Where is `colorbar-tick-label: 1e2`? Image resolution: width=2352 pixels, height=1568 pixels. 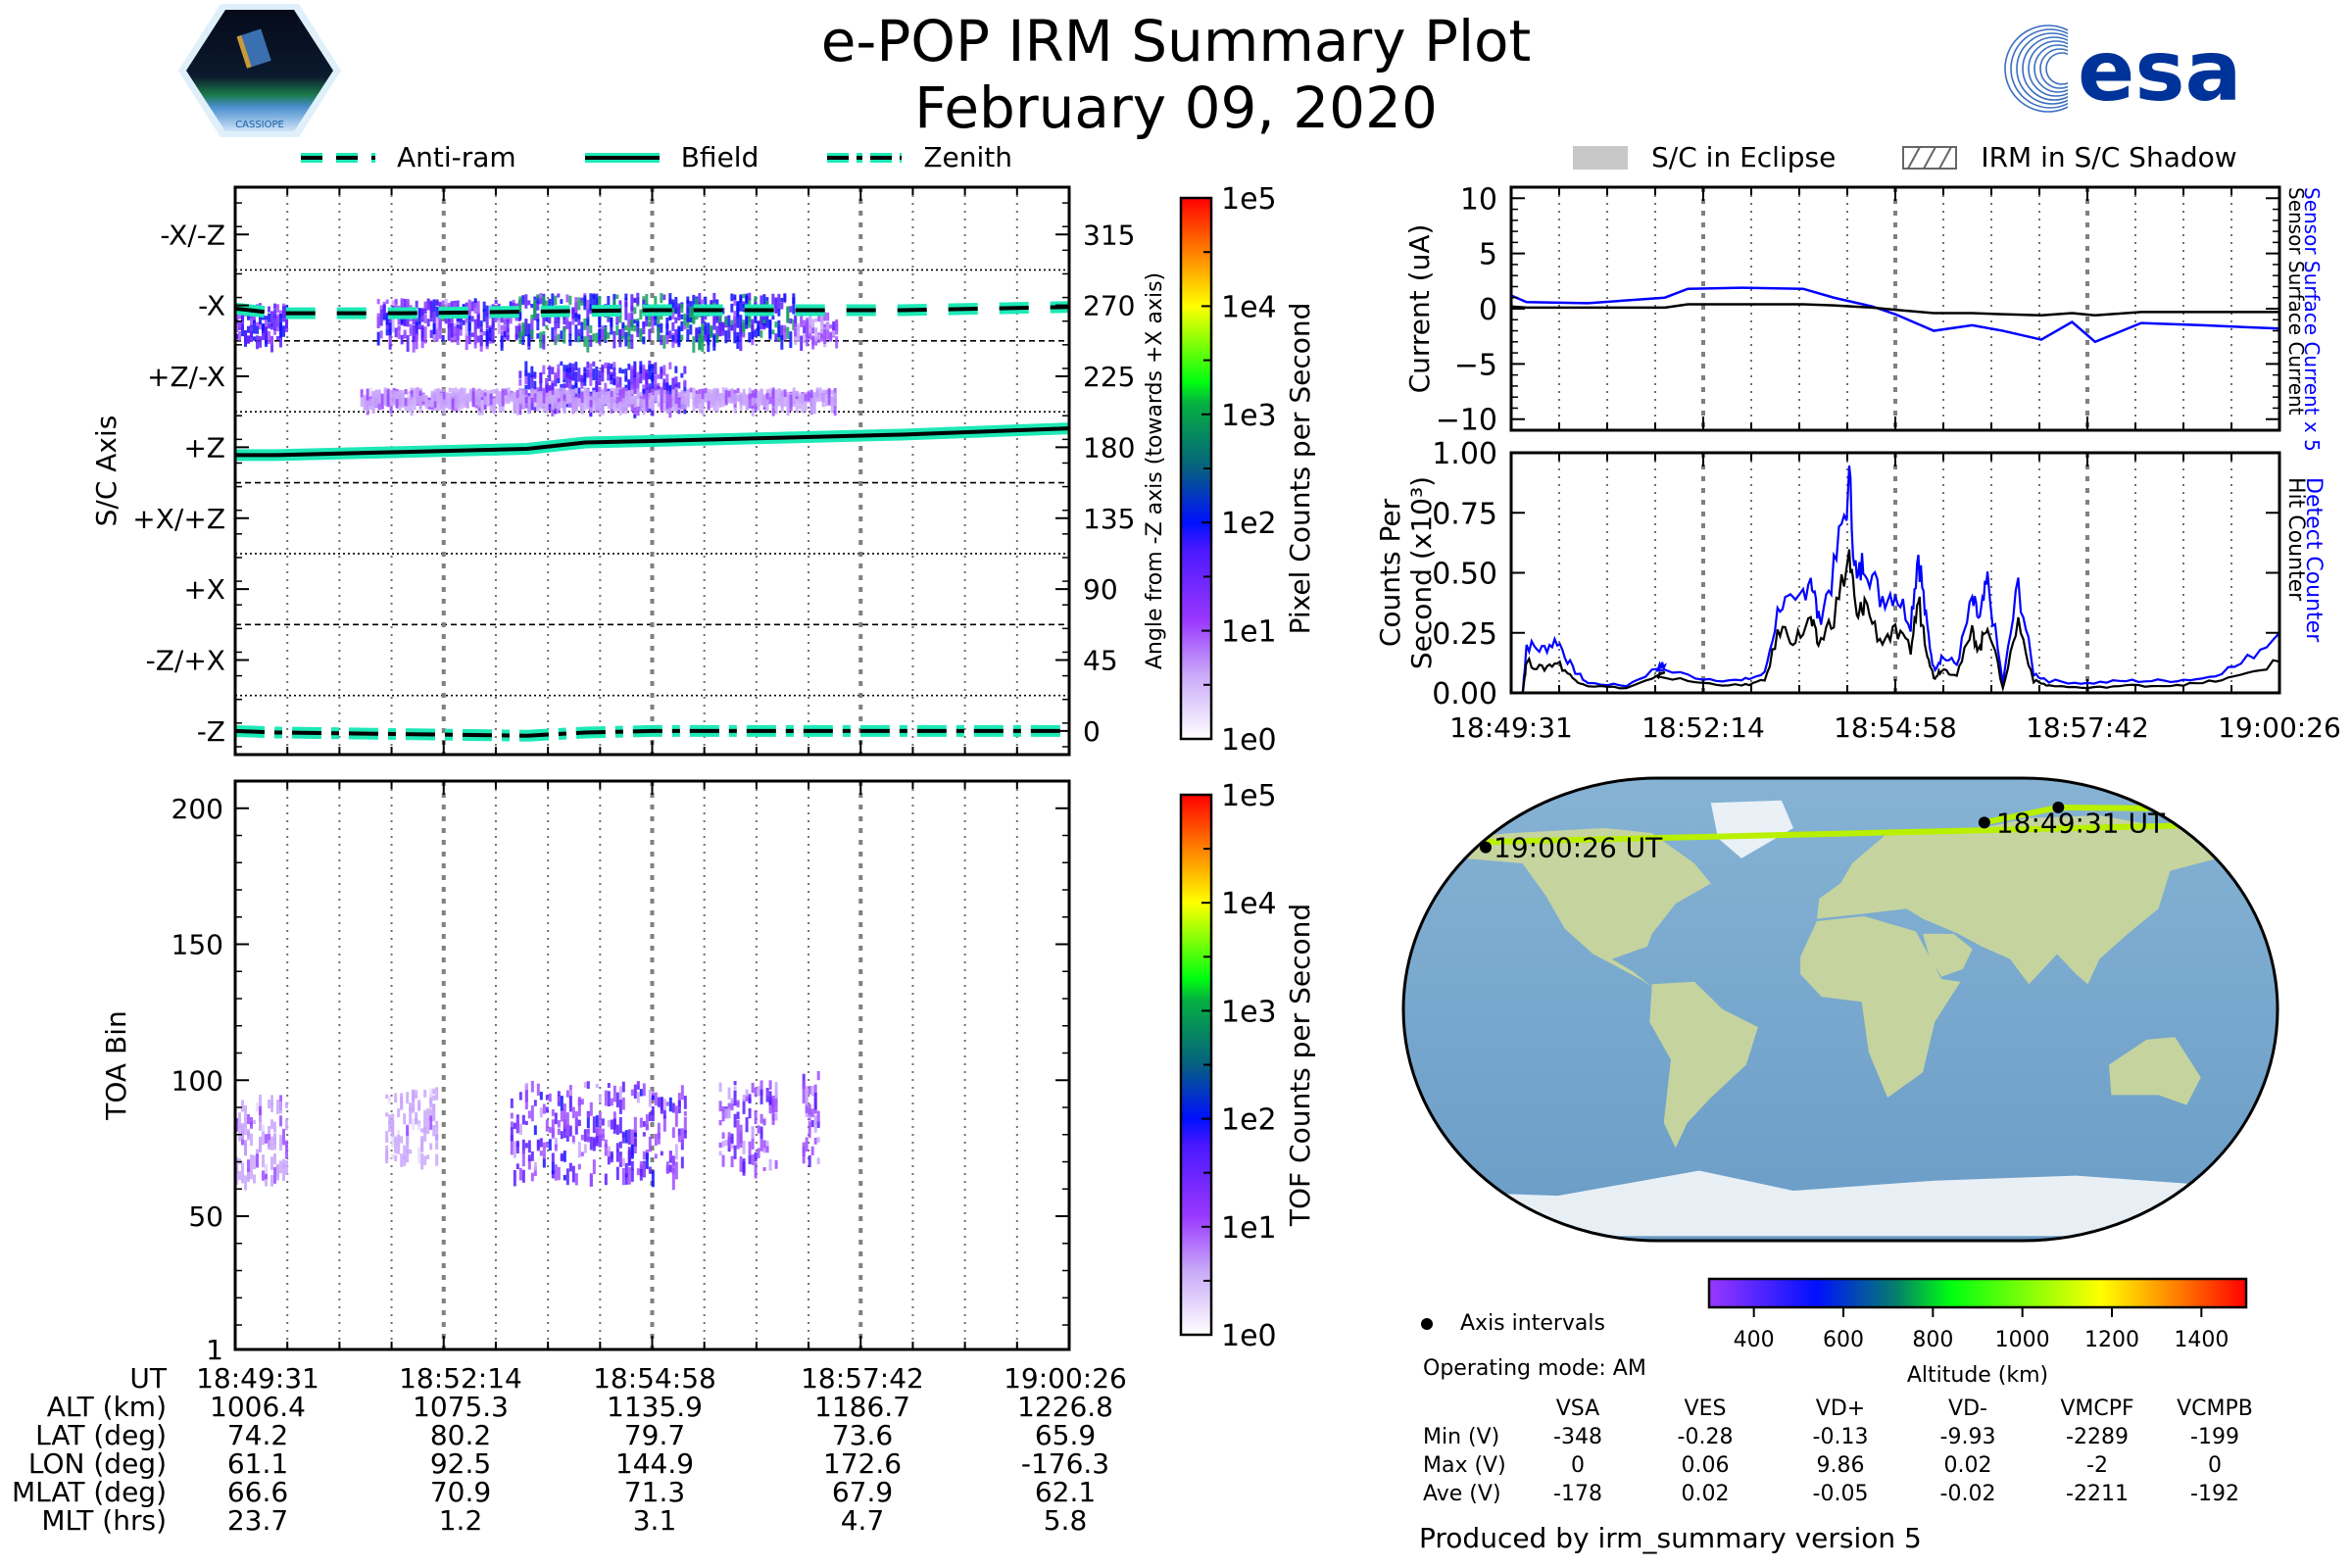
colorbar-tick-label: 1e2 is located at coordinates (1249, 1120).